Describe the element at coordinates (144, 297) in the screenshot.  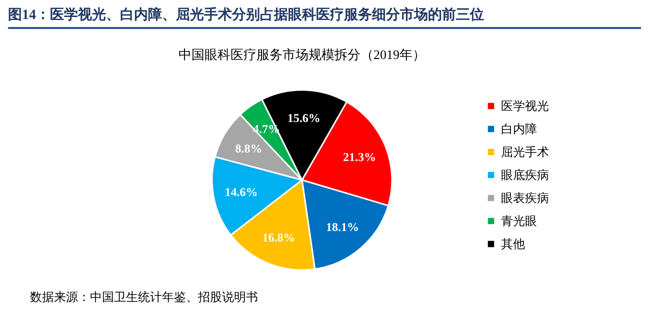
I see `source-note: 数据来源：中国卫生统计年鉴、招股说明书` at that location.